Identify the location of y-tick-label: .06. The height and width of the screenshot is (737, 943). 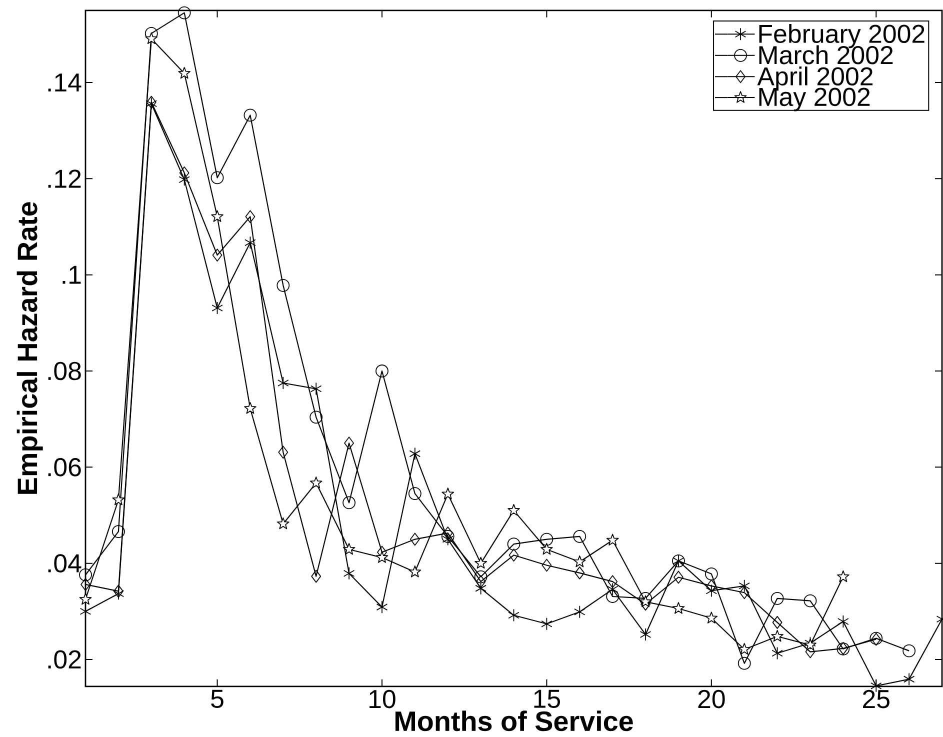
(64, 467).